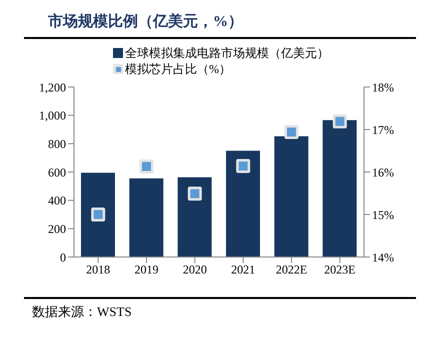 This screenshot has width=424, height=350. I want to click on y2-tick-label: 16%, so click(383, 172).